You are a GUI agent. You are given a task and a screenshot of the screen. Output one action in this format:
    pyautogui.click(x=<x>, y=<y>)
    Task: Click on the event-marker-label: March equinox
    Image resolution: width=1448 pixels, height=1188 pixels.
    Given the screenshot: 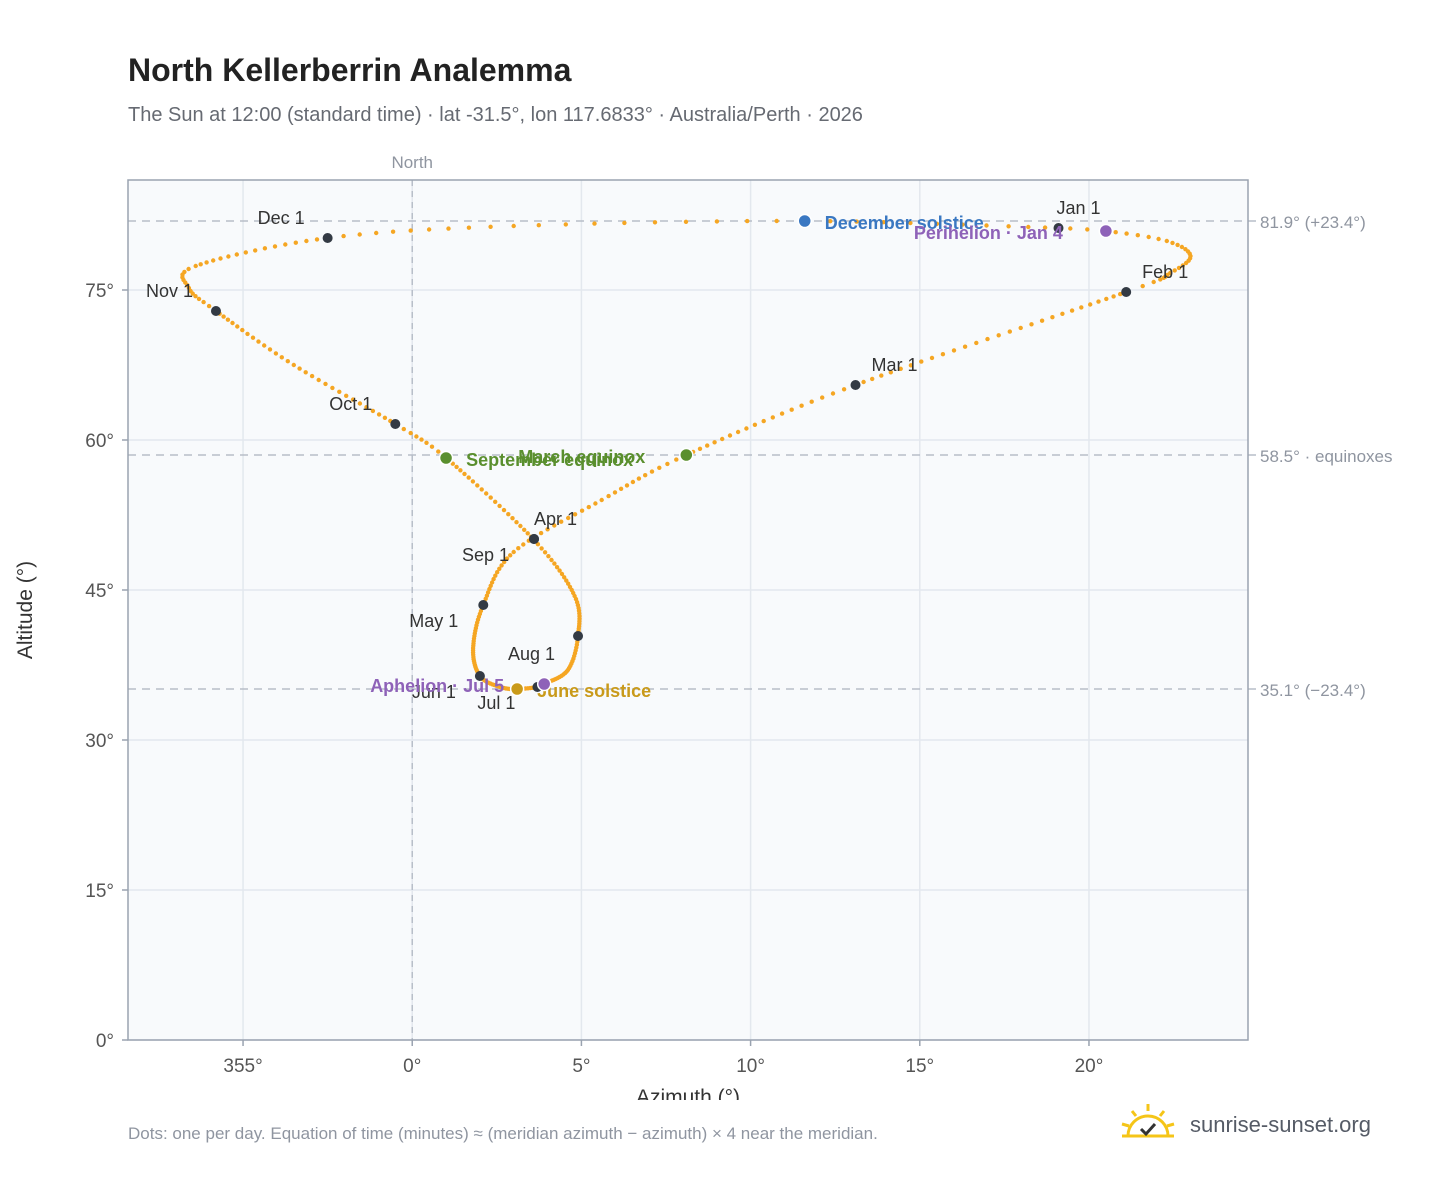 What is the action you would take?
    pyautogui.click(x=581, y=457)
    